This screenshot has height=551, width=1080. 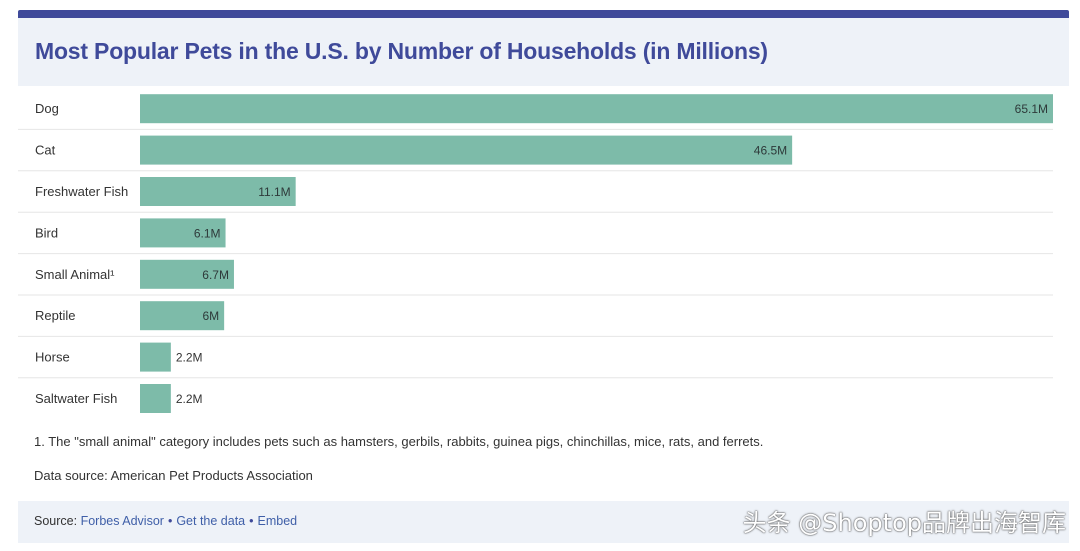 What do you see at coordinates (55, 315) in the screenshot?
I see `category-label: Reptile` at bounding box center [55, 315].